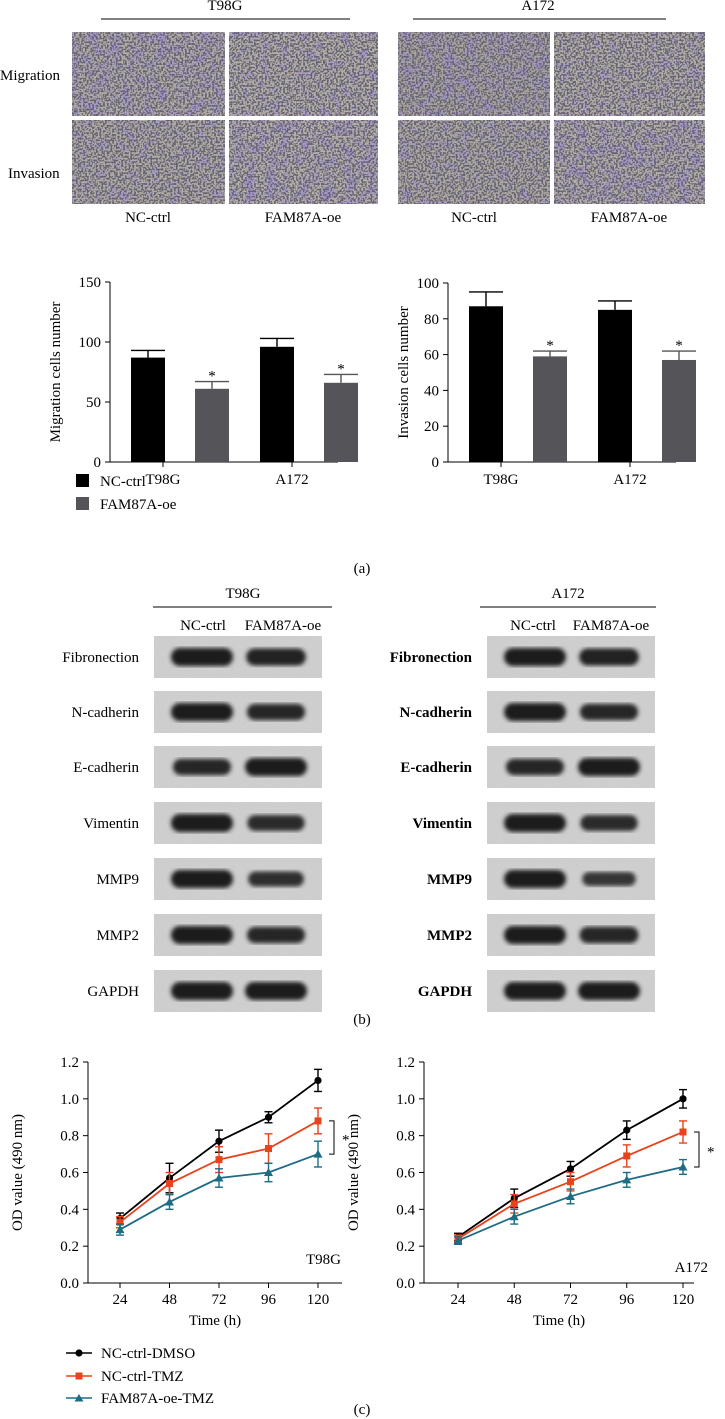 The width and height of the screenshot is (725, 1419). I want to click on blot-protein-label: Fibronection, so click(431, 658).